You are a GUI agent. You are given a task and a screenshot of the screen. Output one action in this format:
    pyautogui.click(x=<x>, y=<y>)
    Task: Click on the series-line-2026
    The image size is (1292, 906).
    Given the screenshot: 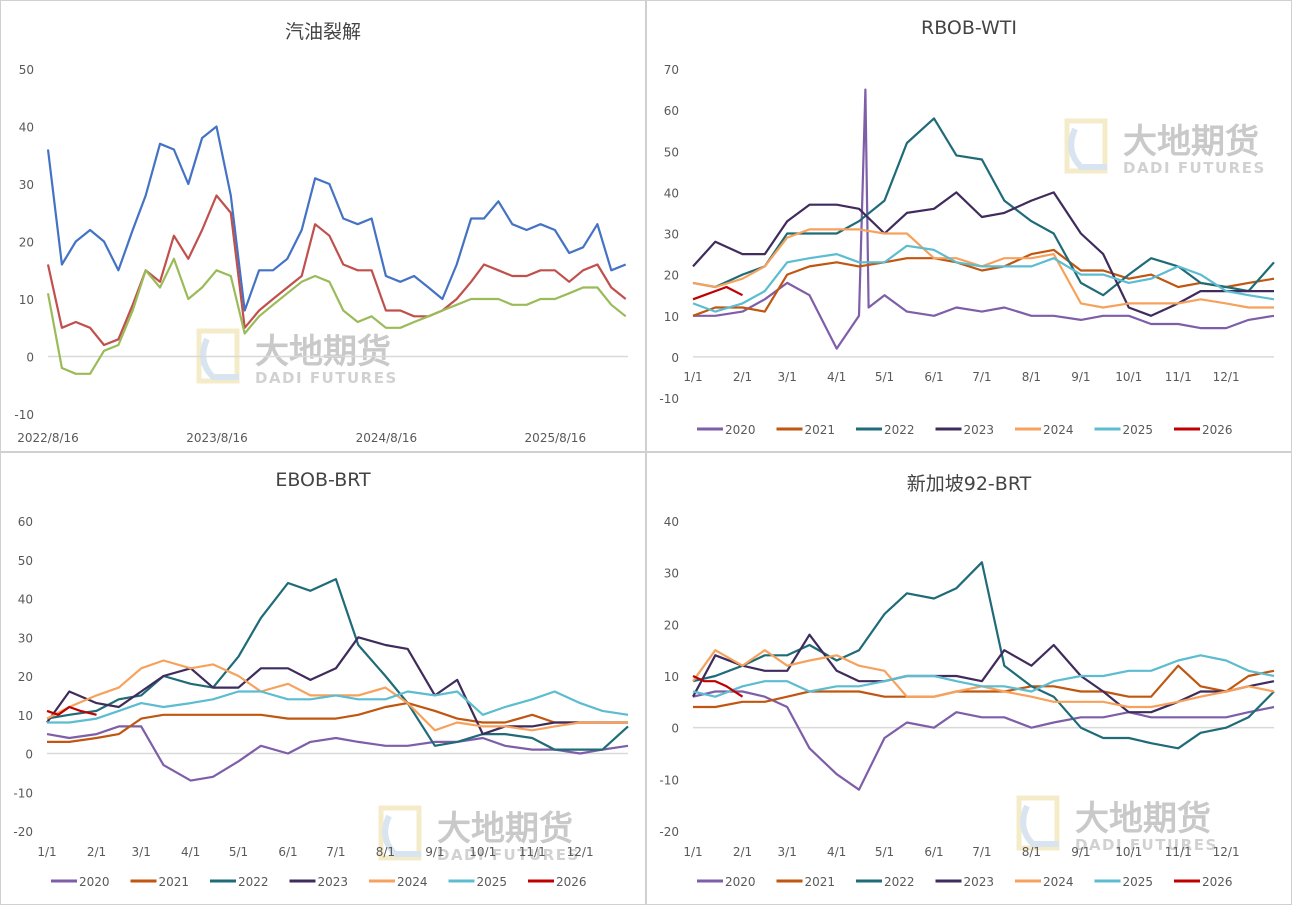 What is the action you would take?
    pyautogui.click(x=718, y=686)
    